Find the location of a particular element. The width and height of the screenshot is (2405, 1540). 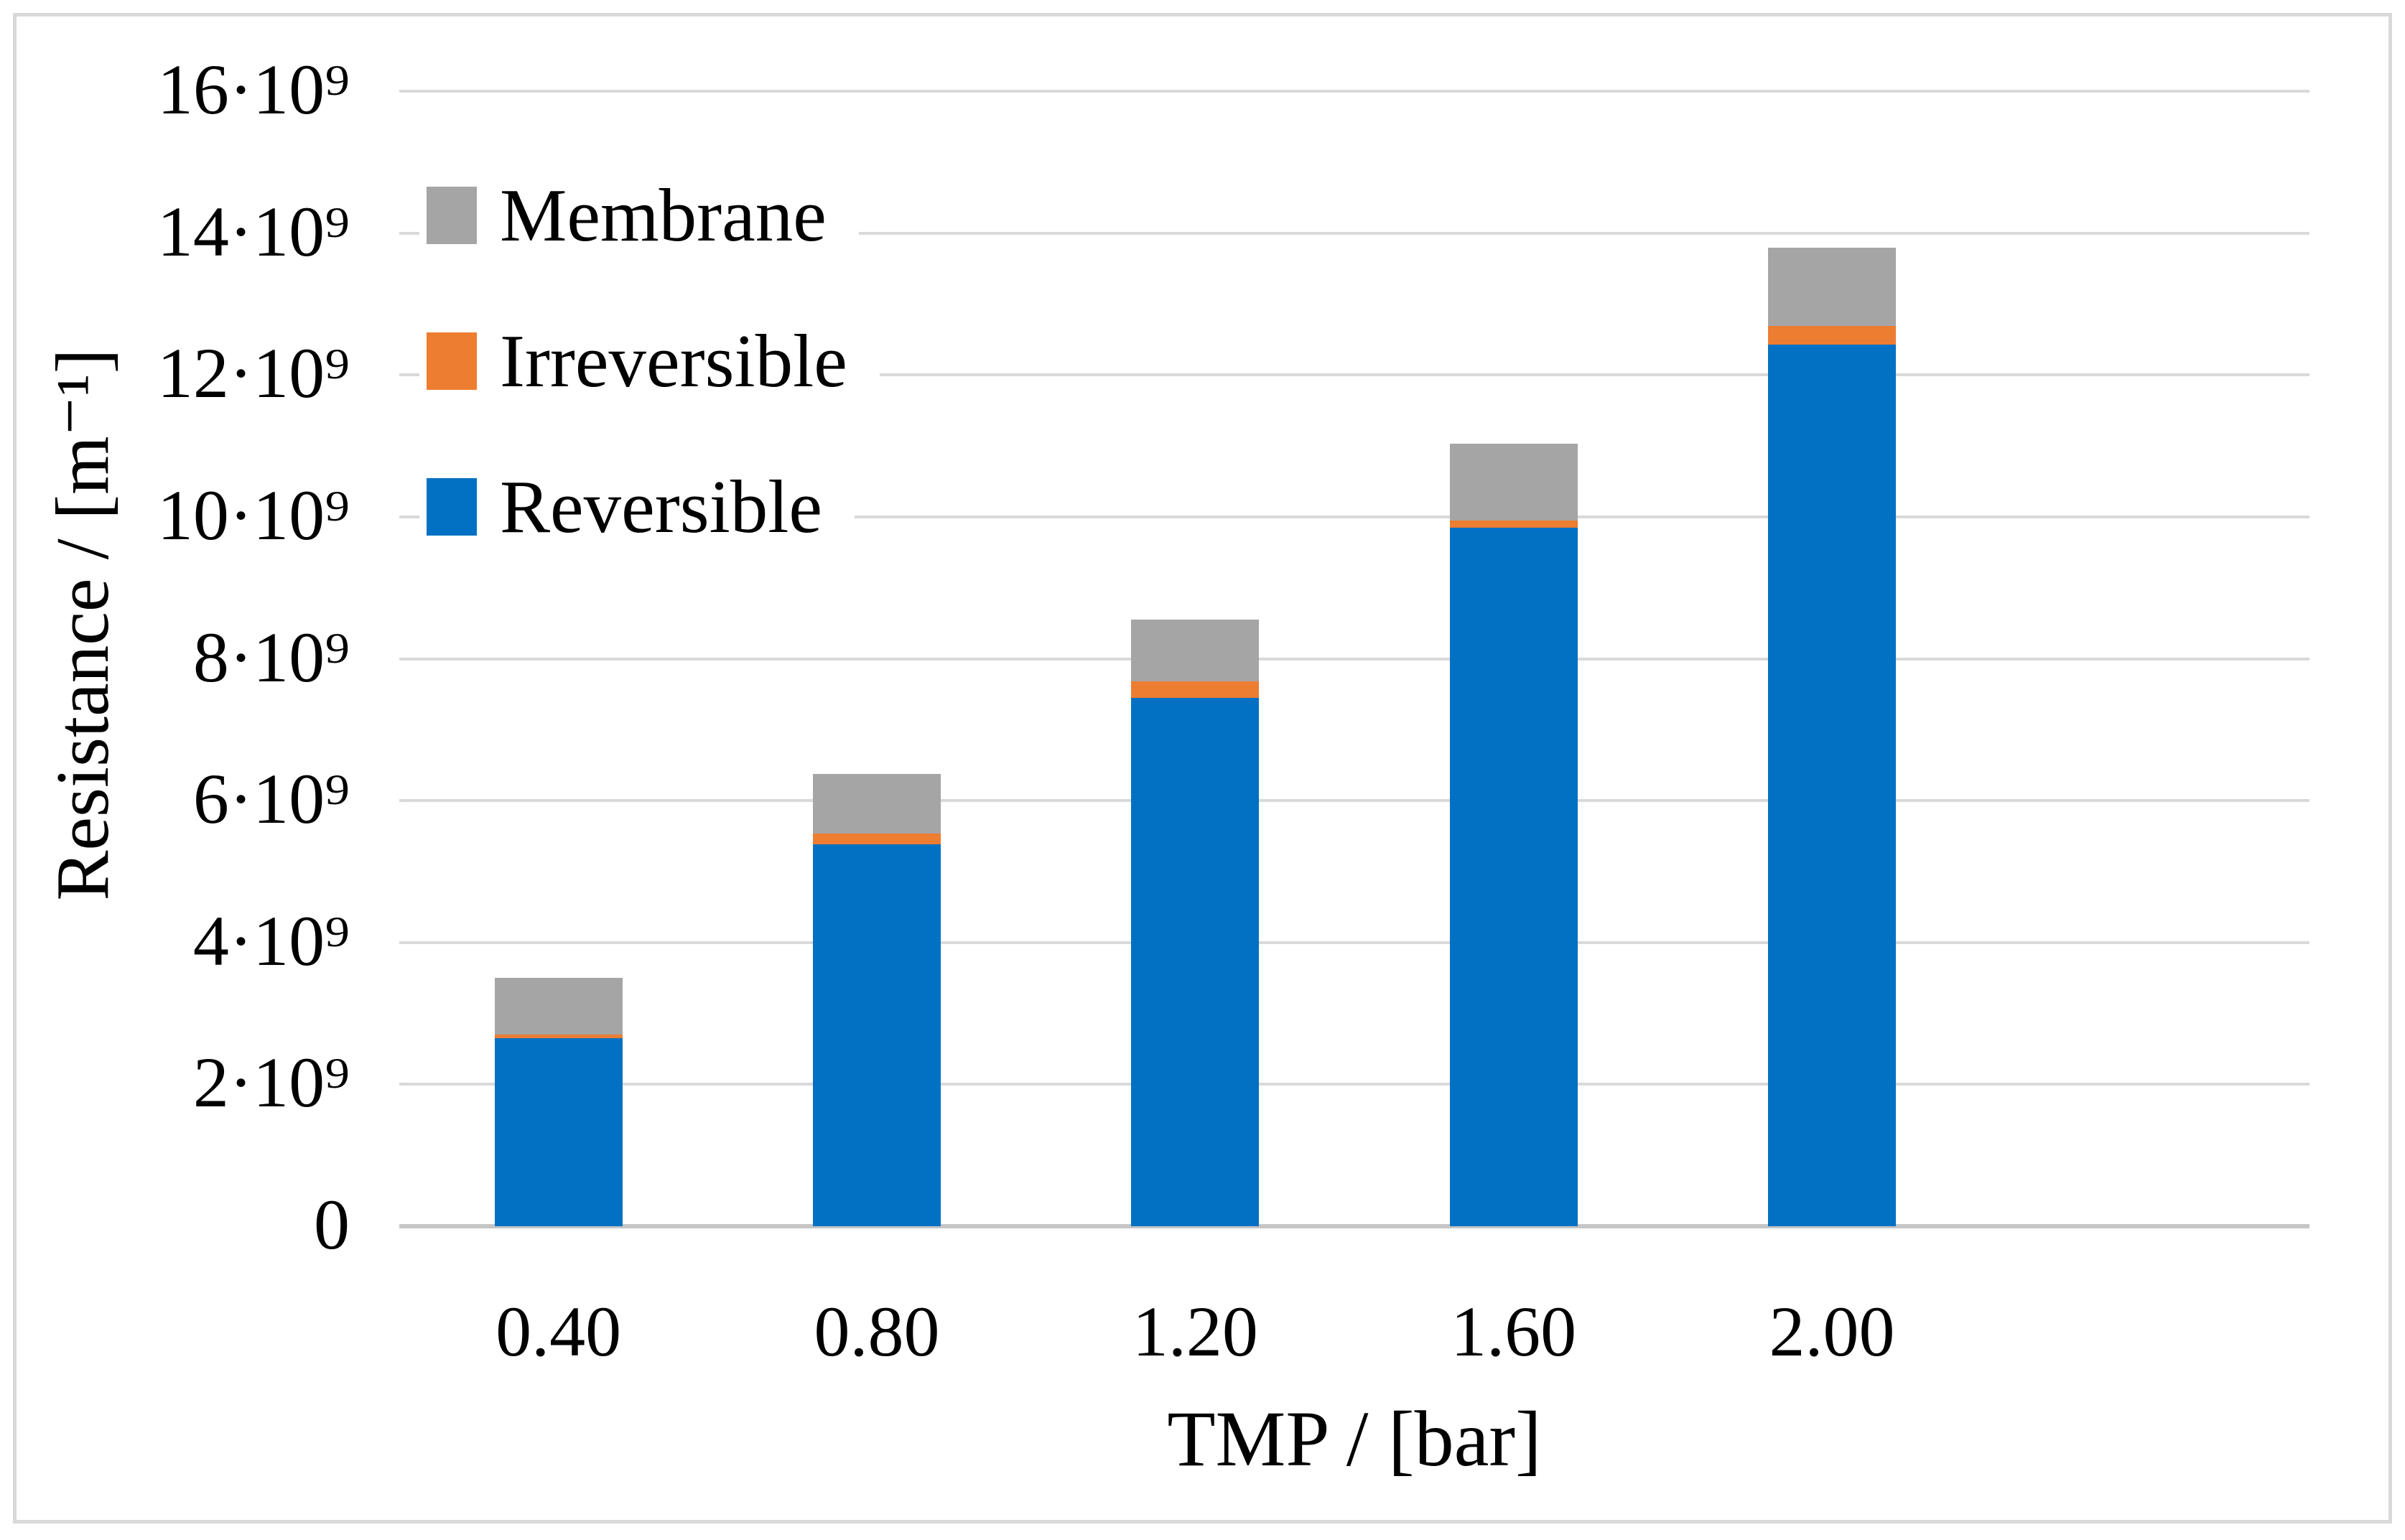

legend-swatch-irreversible is located at coordinates (452, 361).